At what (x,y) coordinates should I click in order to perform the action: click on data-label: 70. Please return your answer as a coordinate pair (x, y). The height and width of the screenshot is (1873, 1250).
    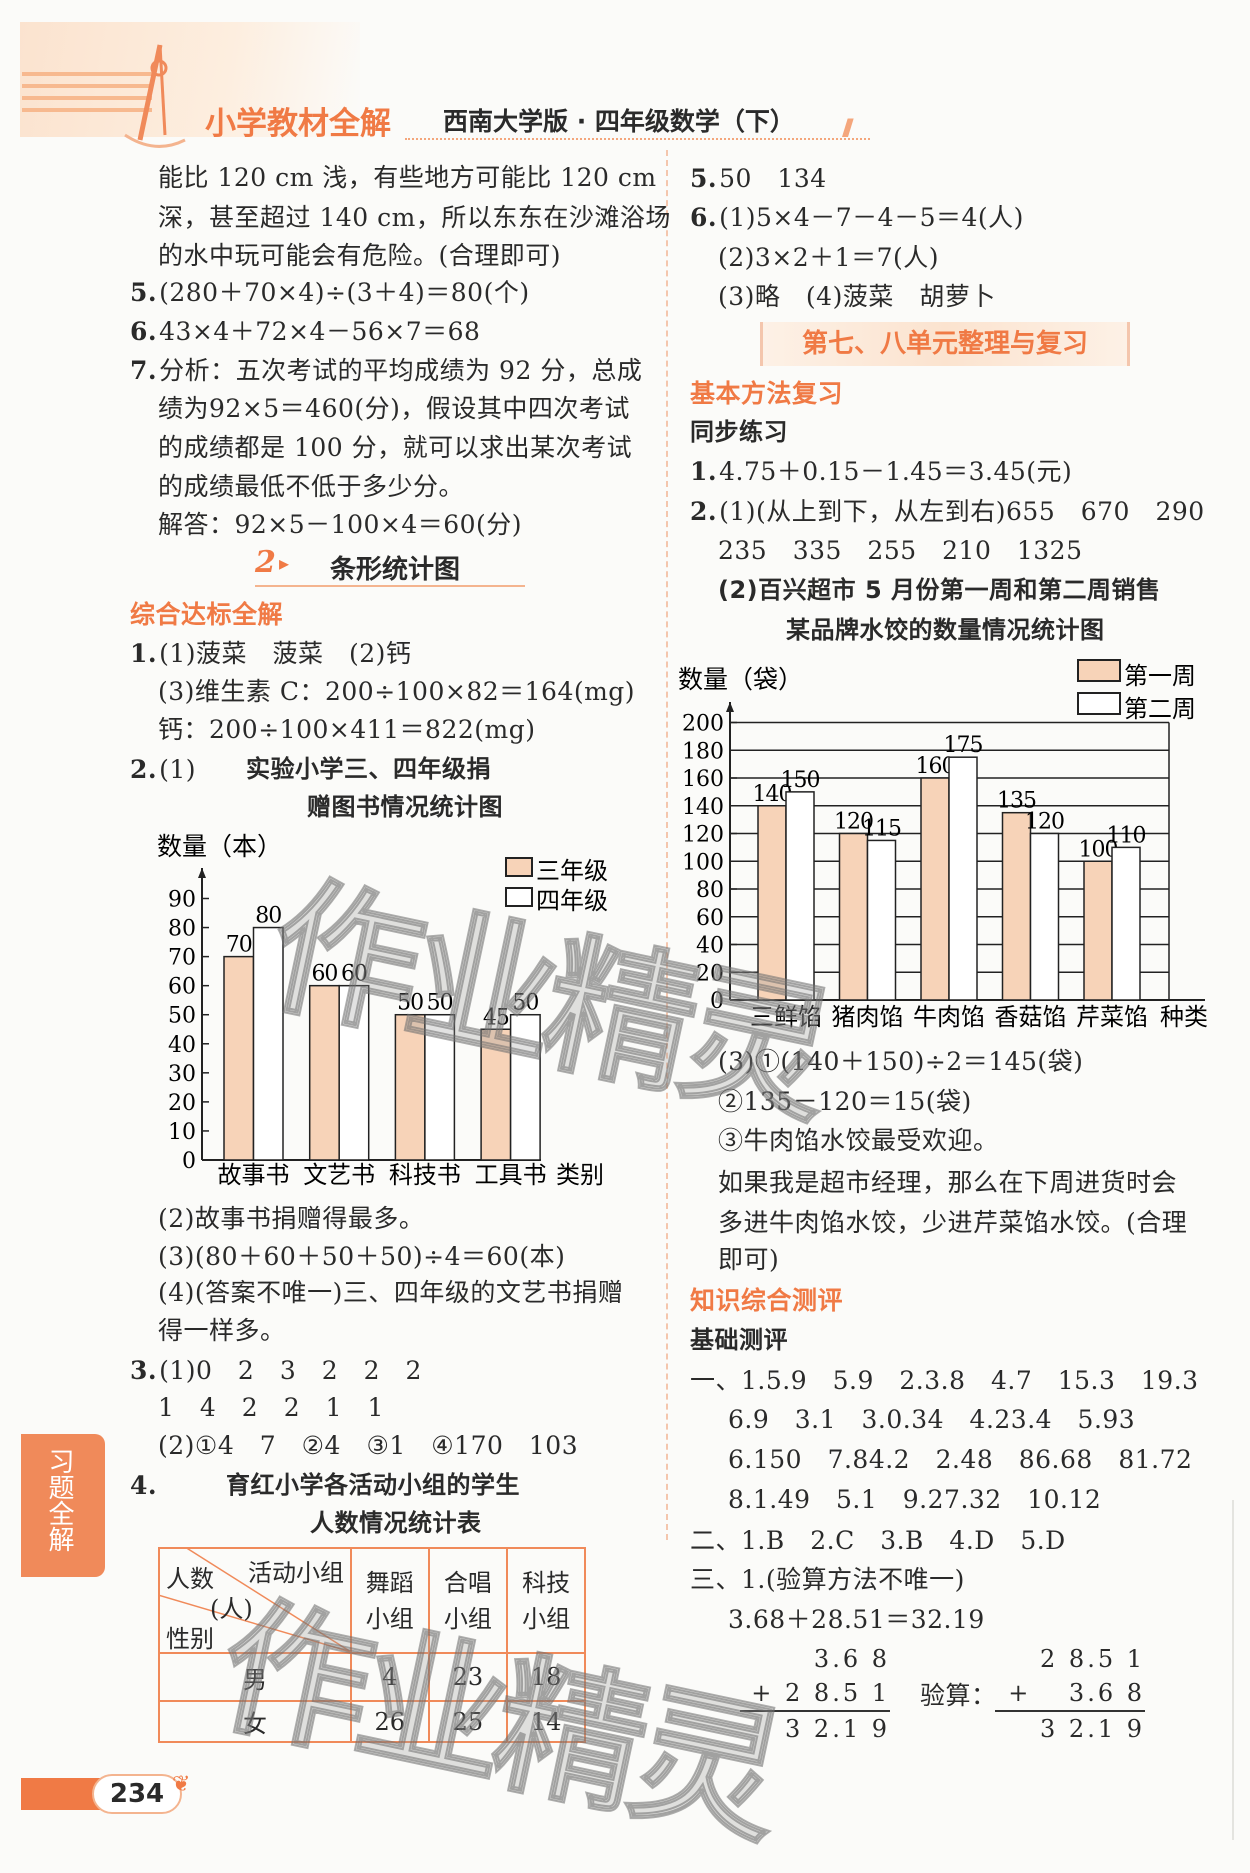
    Looking at the image, I should click on (239, 945).